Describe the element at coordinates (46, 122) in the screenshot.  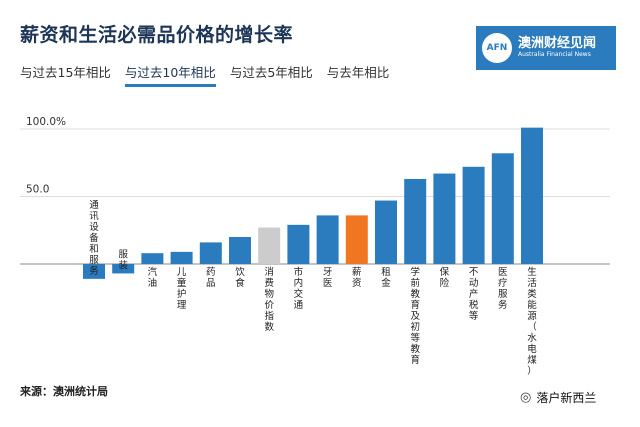
I see `y-tick-label: 100.0%` at that location.